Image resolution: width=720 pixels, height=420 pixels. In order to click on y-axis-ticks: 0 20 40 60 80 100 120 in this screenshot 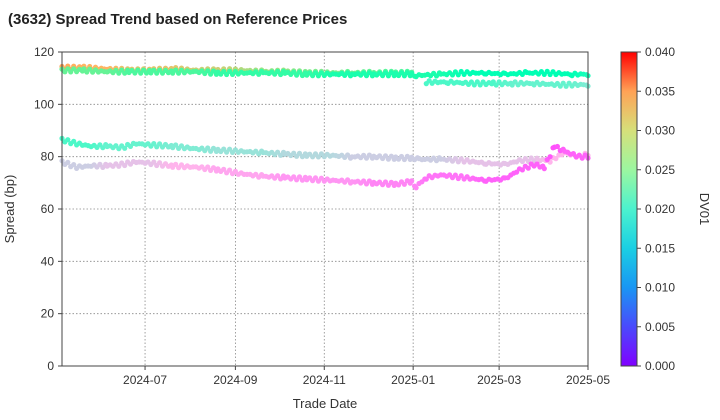, I will do `click(48, 209)`.